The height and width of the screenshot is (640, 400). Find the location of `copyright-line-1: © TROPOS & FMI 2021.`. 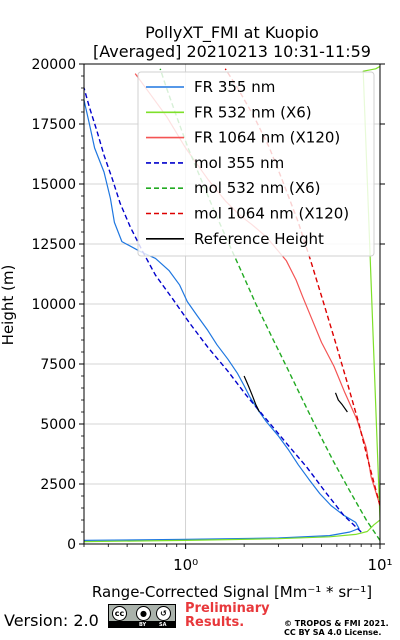

copyright-line-1: © TROPOS & FMI 2021. is located at coordinates (336, 623).